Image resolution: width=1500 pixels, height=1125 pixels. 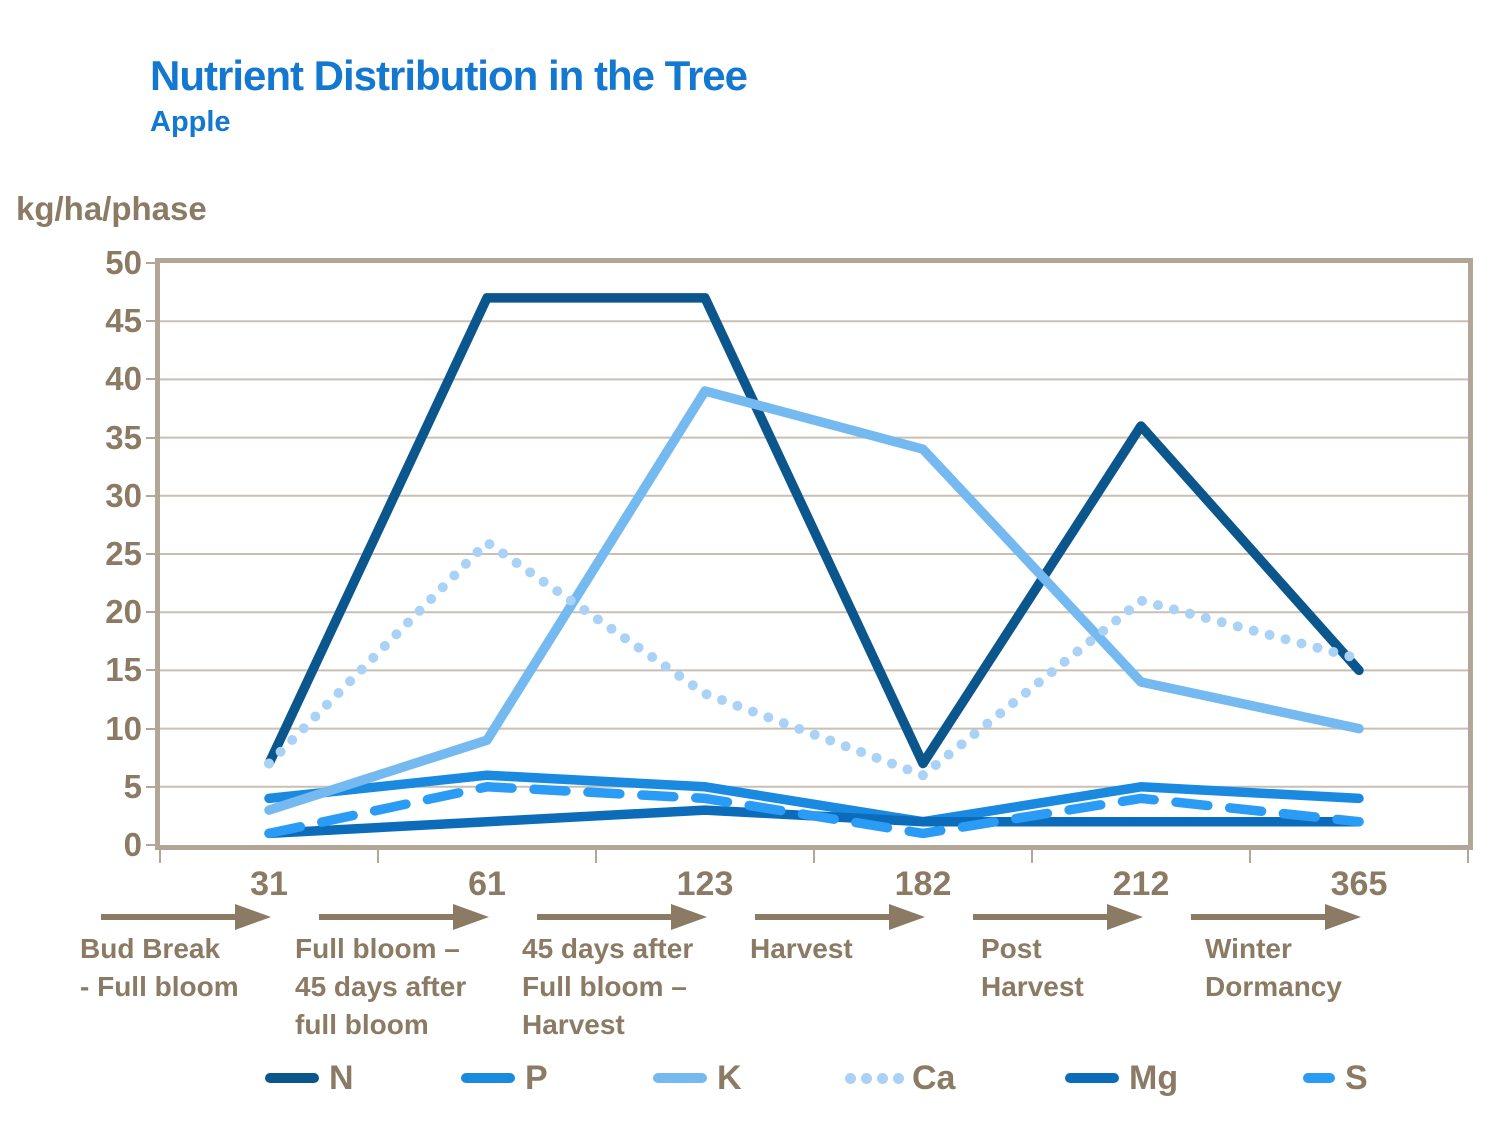 I want to click on y-tick-label: 10, so click(x=123, y=728).